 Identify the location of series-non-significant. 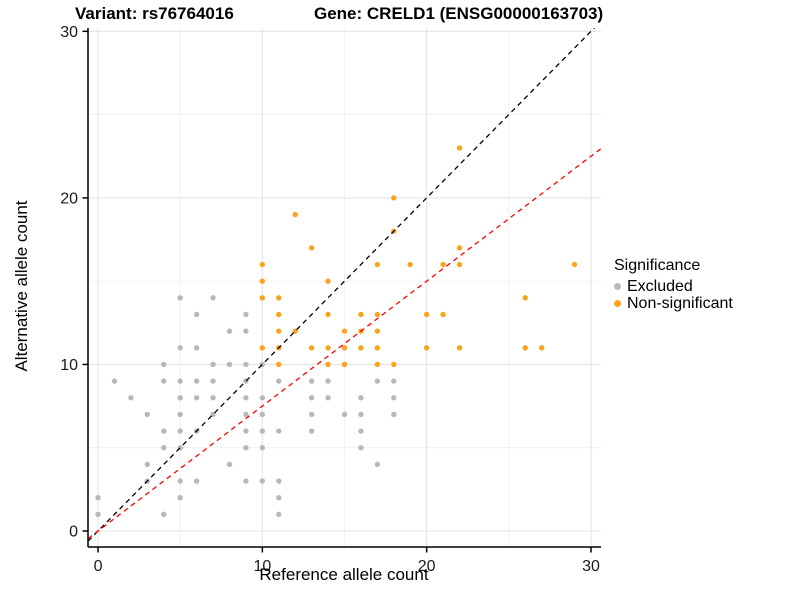
(418, 256).